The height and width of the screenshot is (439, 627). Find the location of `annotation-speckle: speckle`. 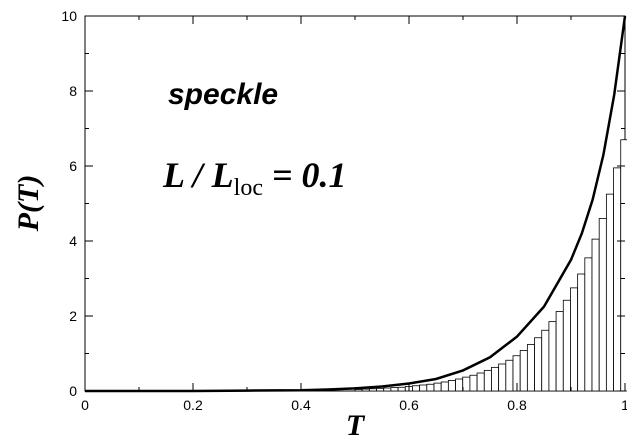

annotation-speckle: speckle is located at coordinates (223, 94).